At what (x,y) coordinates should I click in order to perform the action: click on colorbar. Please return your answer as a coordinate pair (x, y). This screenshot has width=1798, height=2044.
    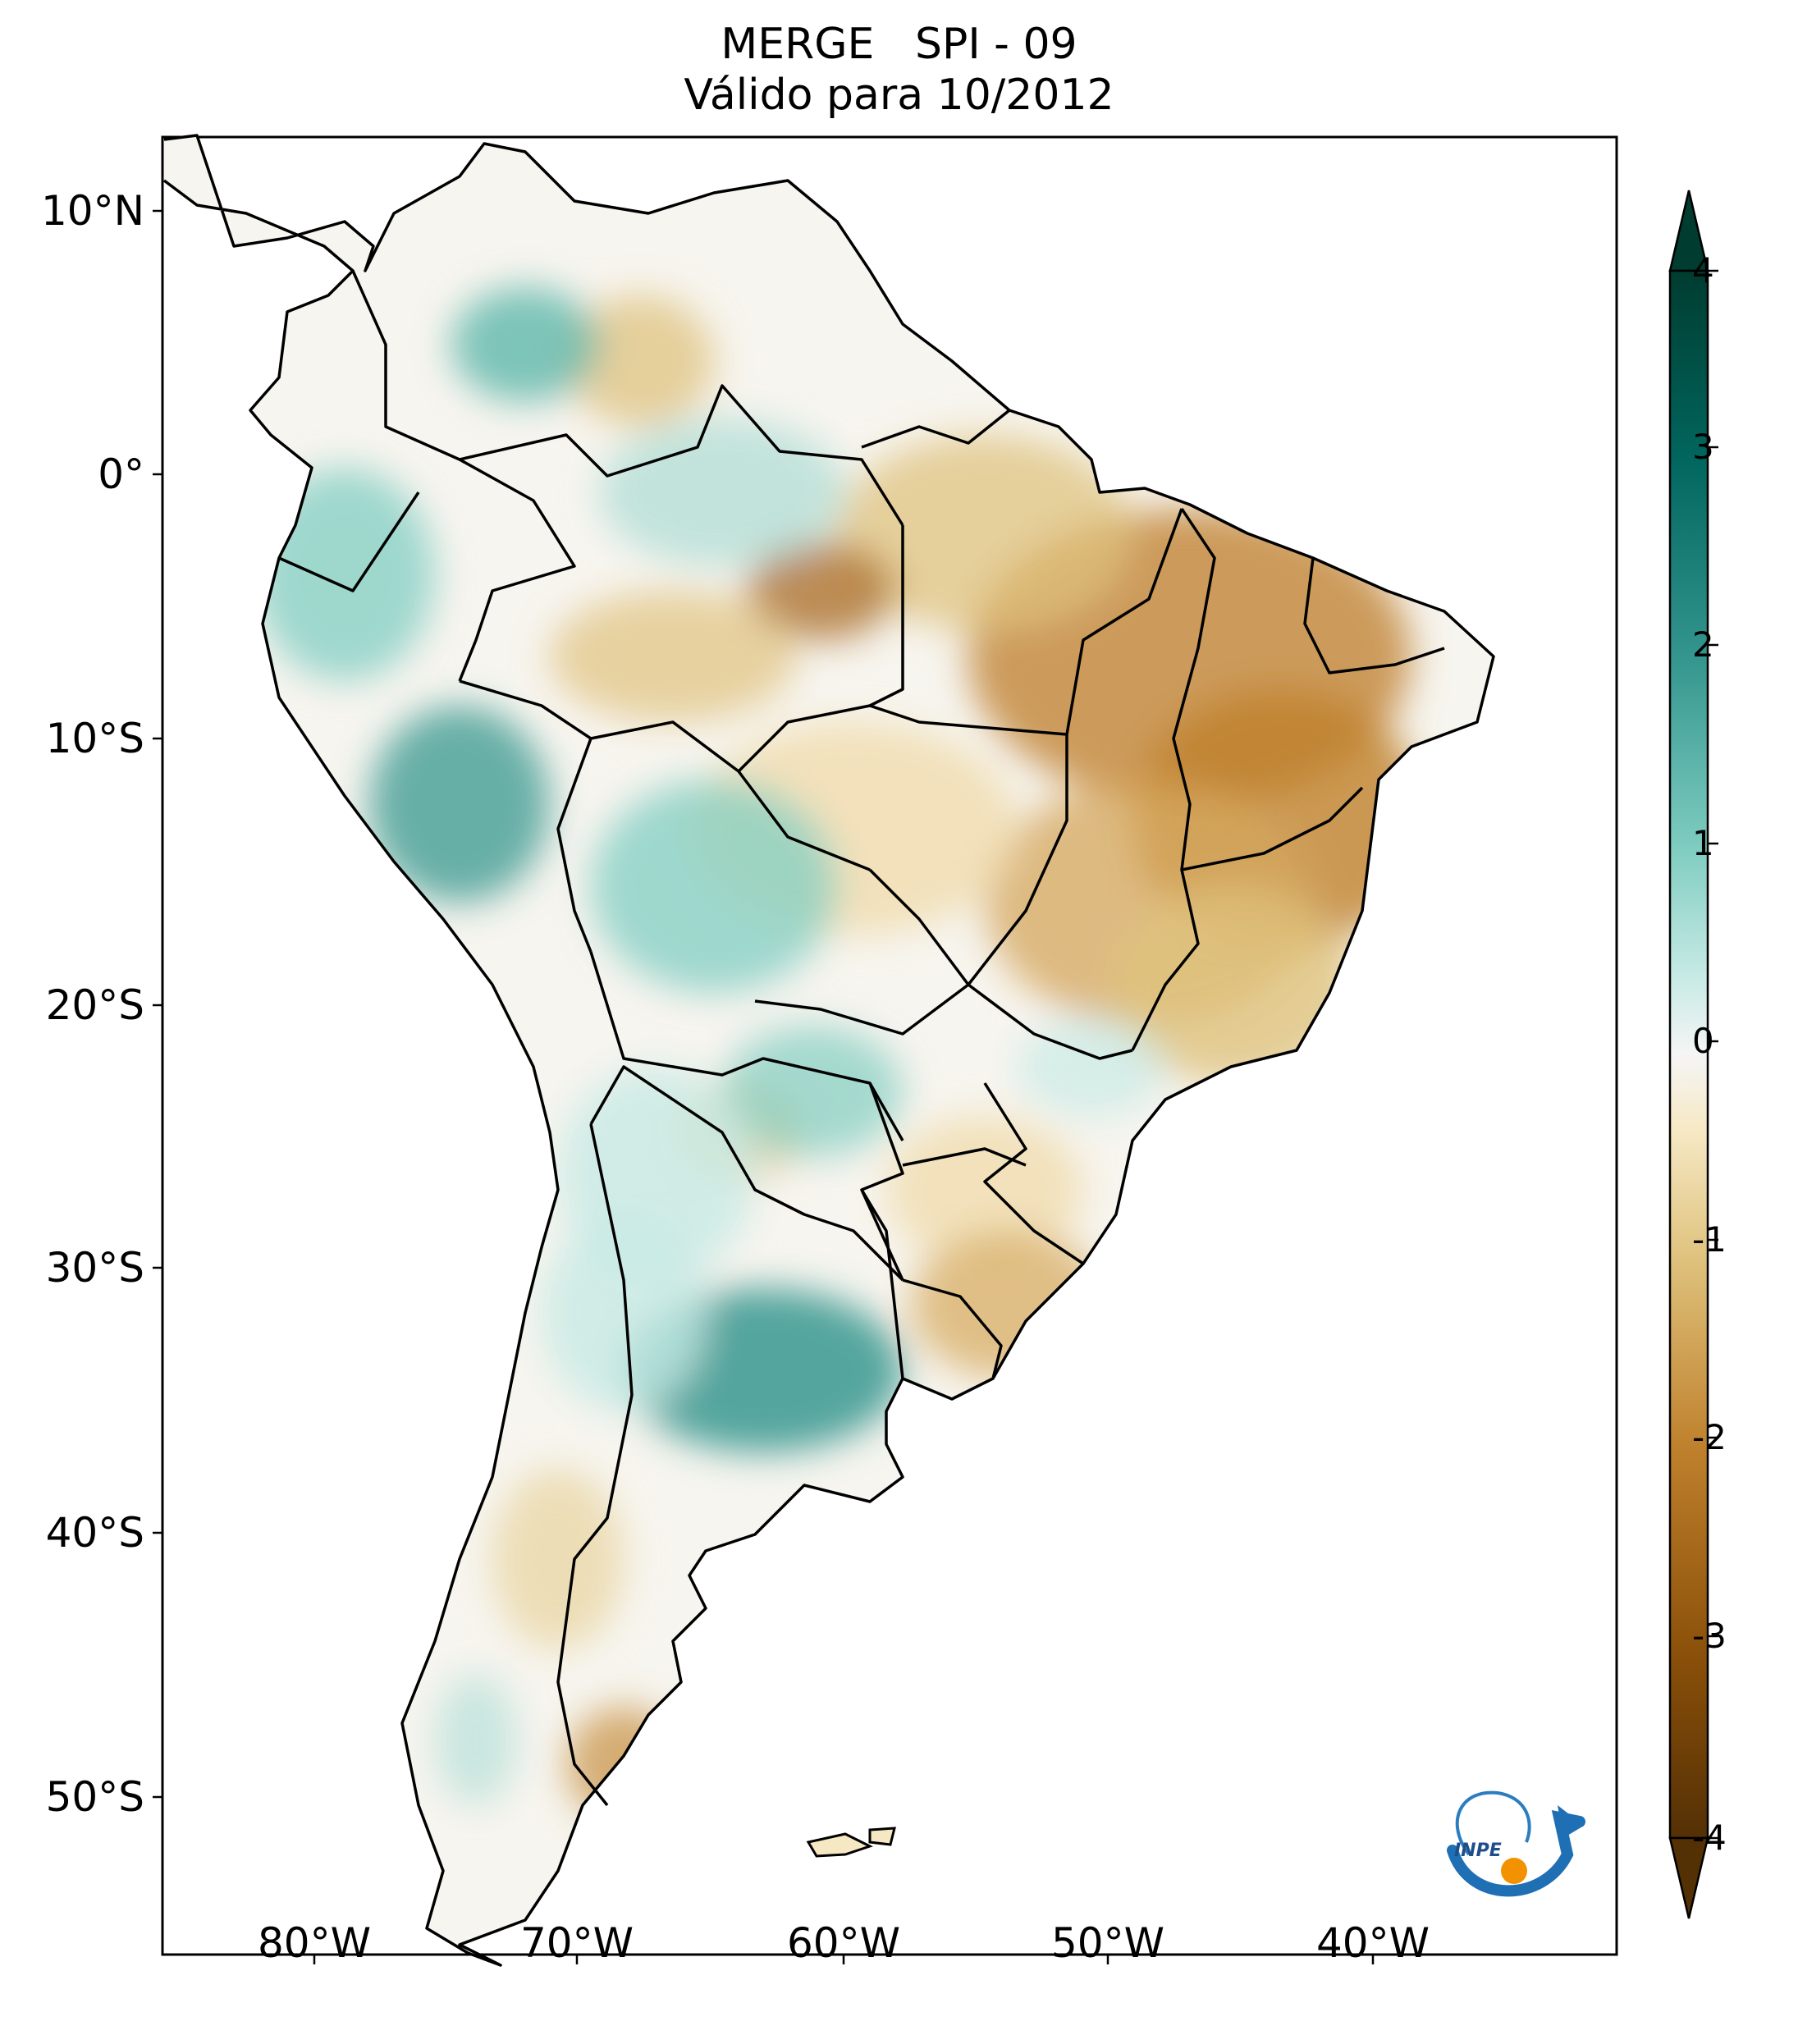
    Looking at the image, I should click on (1693, 1054).